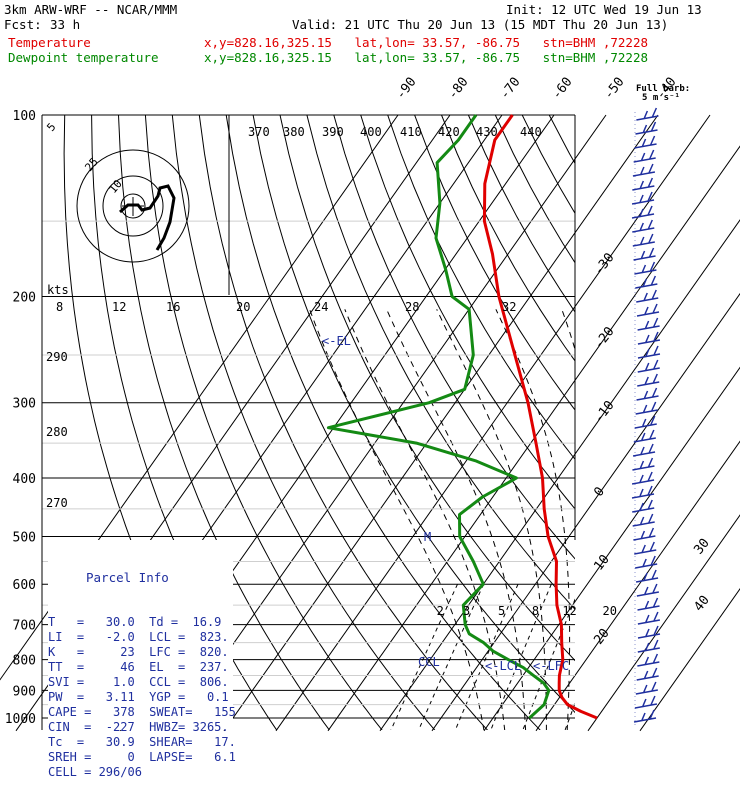 This screenshot has width=740, height=795. Describe the element at coordinates (20, 719) in the screenshot. I see `pressure-tick-label: 1000` at that location.